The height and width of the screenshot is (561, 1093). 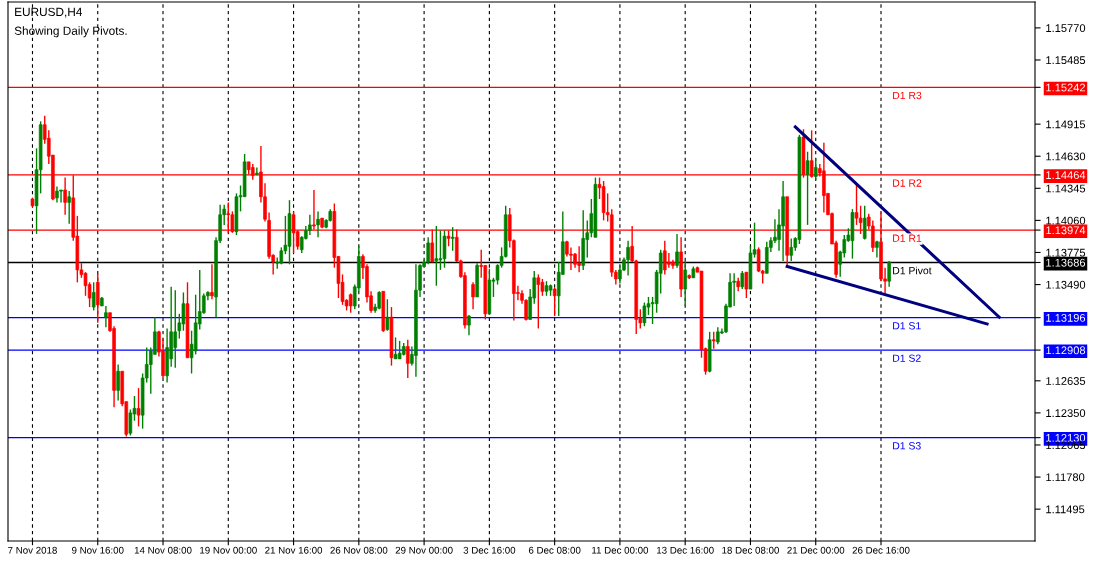 I want to click on y-tick-label: 1.13974, so click(x=1066, y=230).